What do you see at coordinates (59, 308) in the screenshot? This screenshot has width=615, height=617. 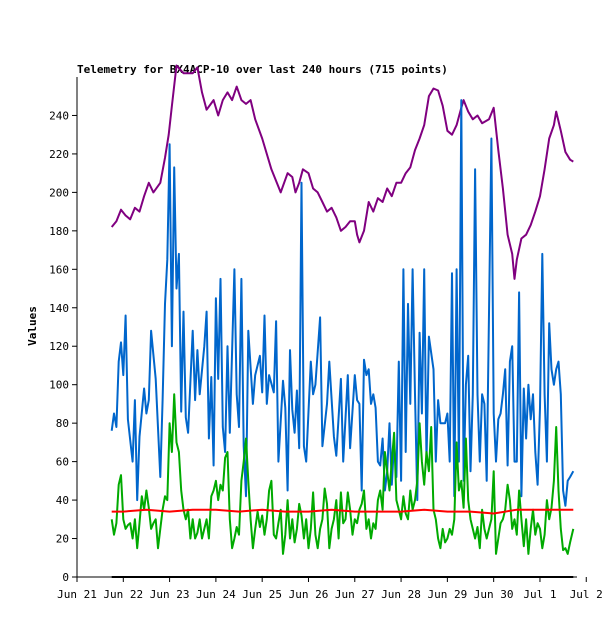 I see `y-tick-label: 140` at bounding box center [59, 308].